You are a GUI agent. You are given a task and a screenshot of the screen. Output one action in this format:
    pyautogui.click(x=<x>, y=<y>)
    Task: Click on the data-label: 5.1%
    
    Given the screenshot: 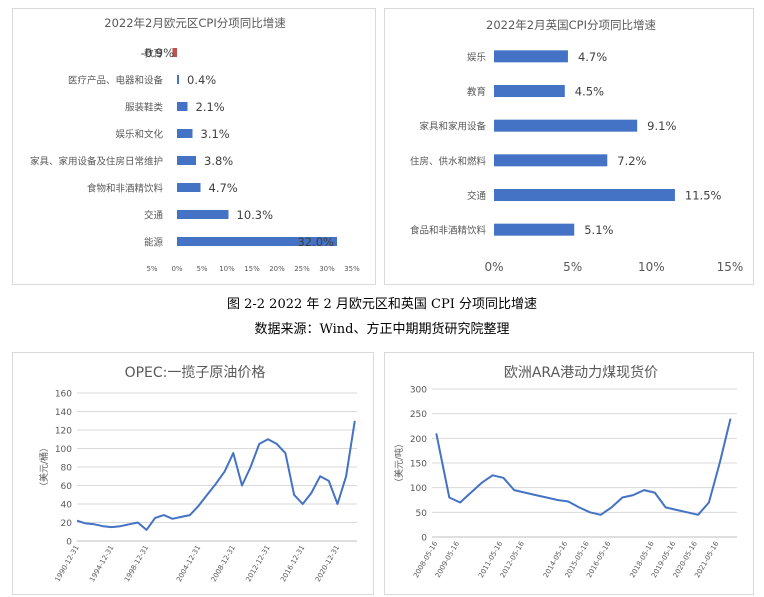 What is the action you would take?
    pyautogui.click(x=598, y=230)
    